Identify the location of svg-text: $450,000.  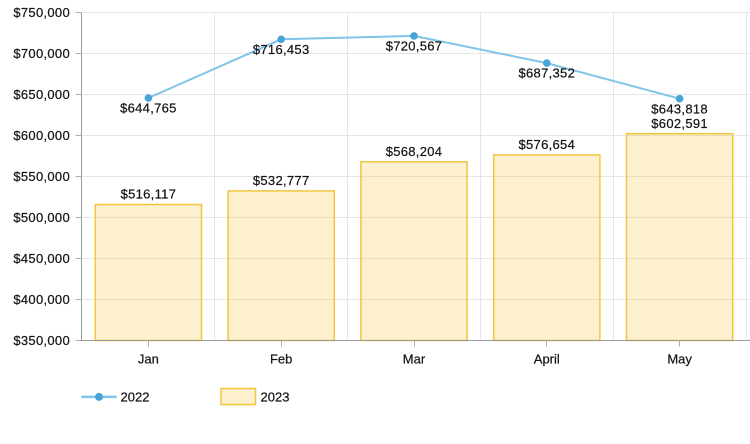
(41, 258).